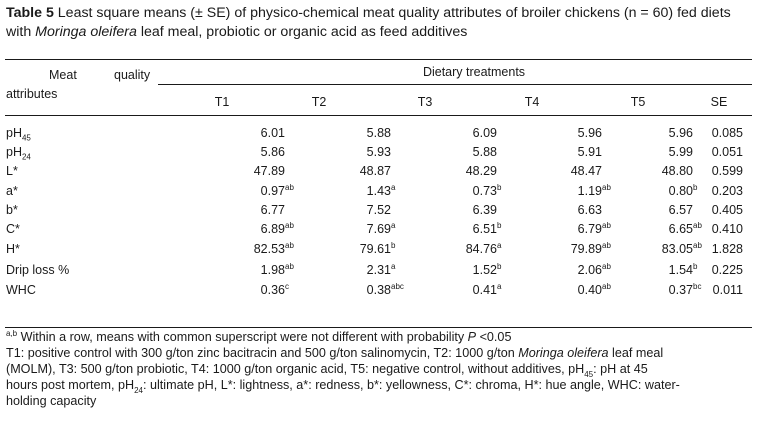 The image size is (757, 422). Describe the element at coordinates (727, 270) in the screenshot. I see `table-cell-se: 0.225` at that location.